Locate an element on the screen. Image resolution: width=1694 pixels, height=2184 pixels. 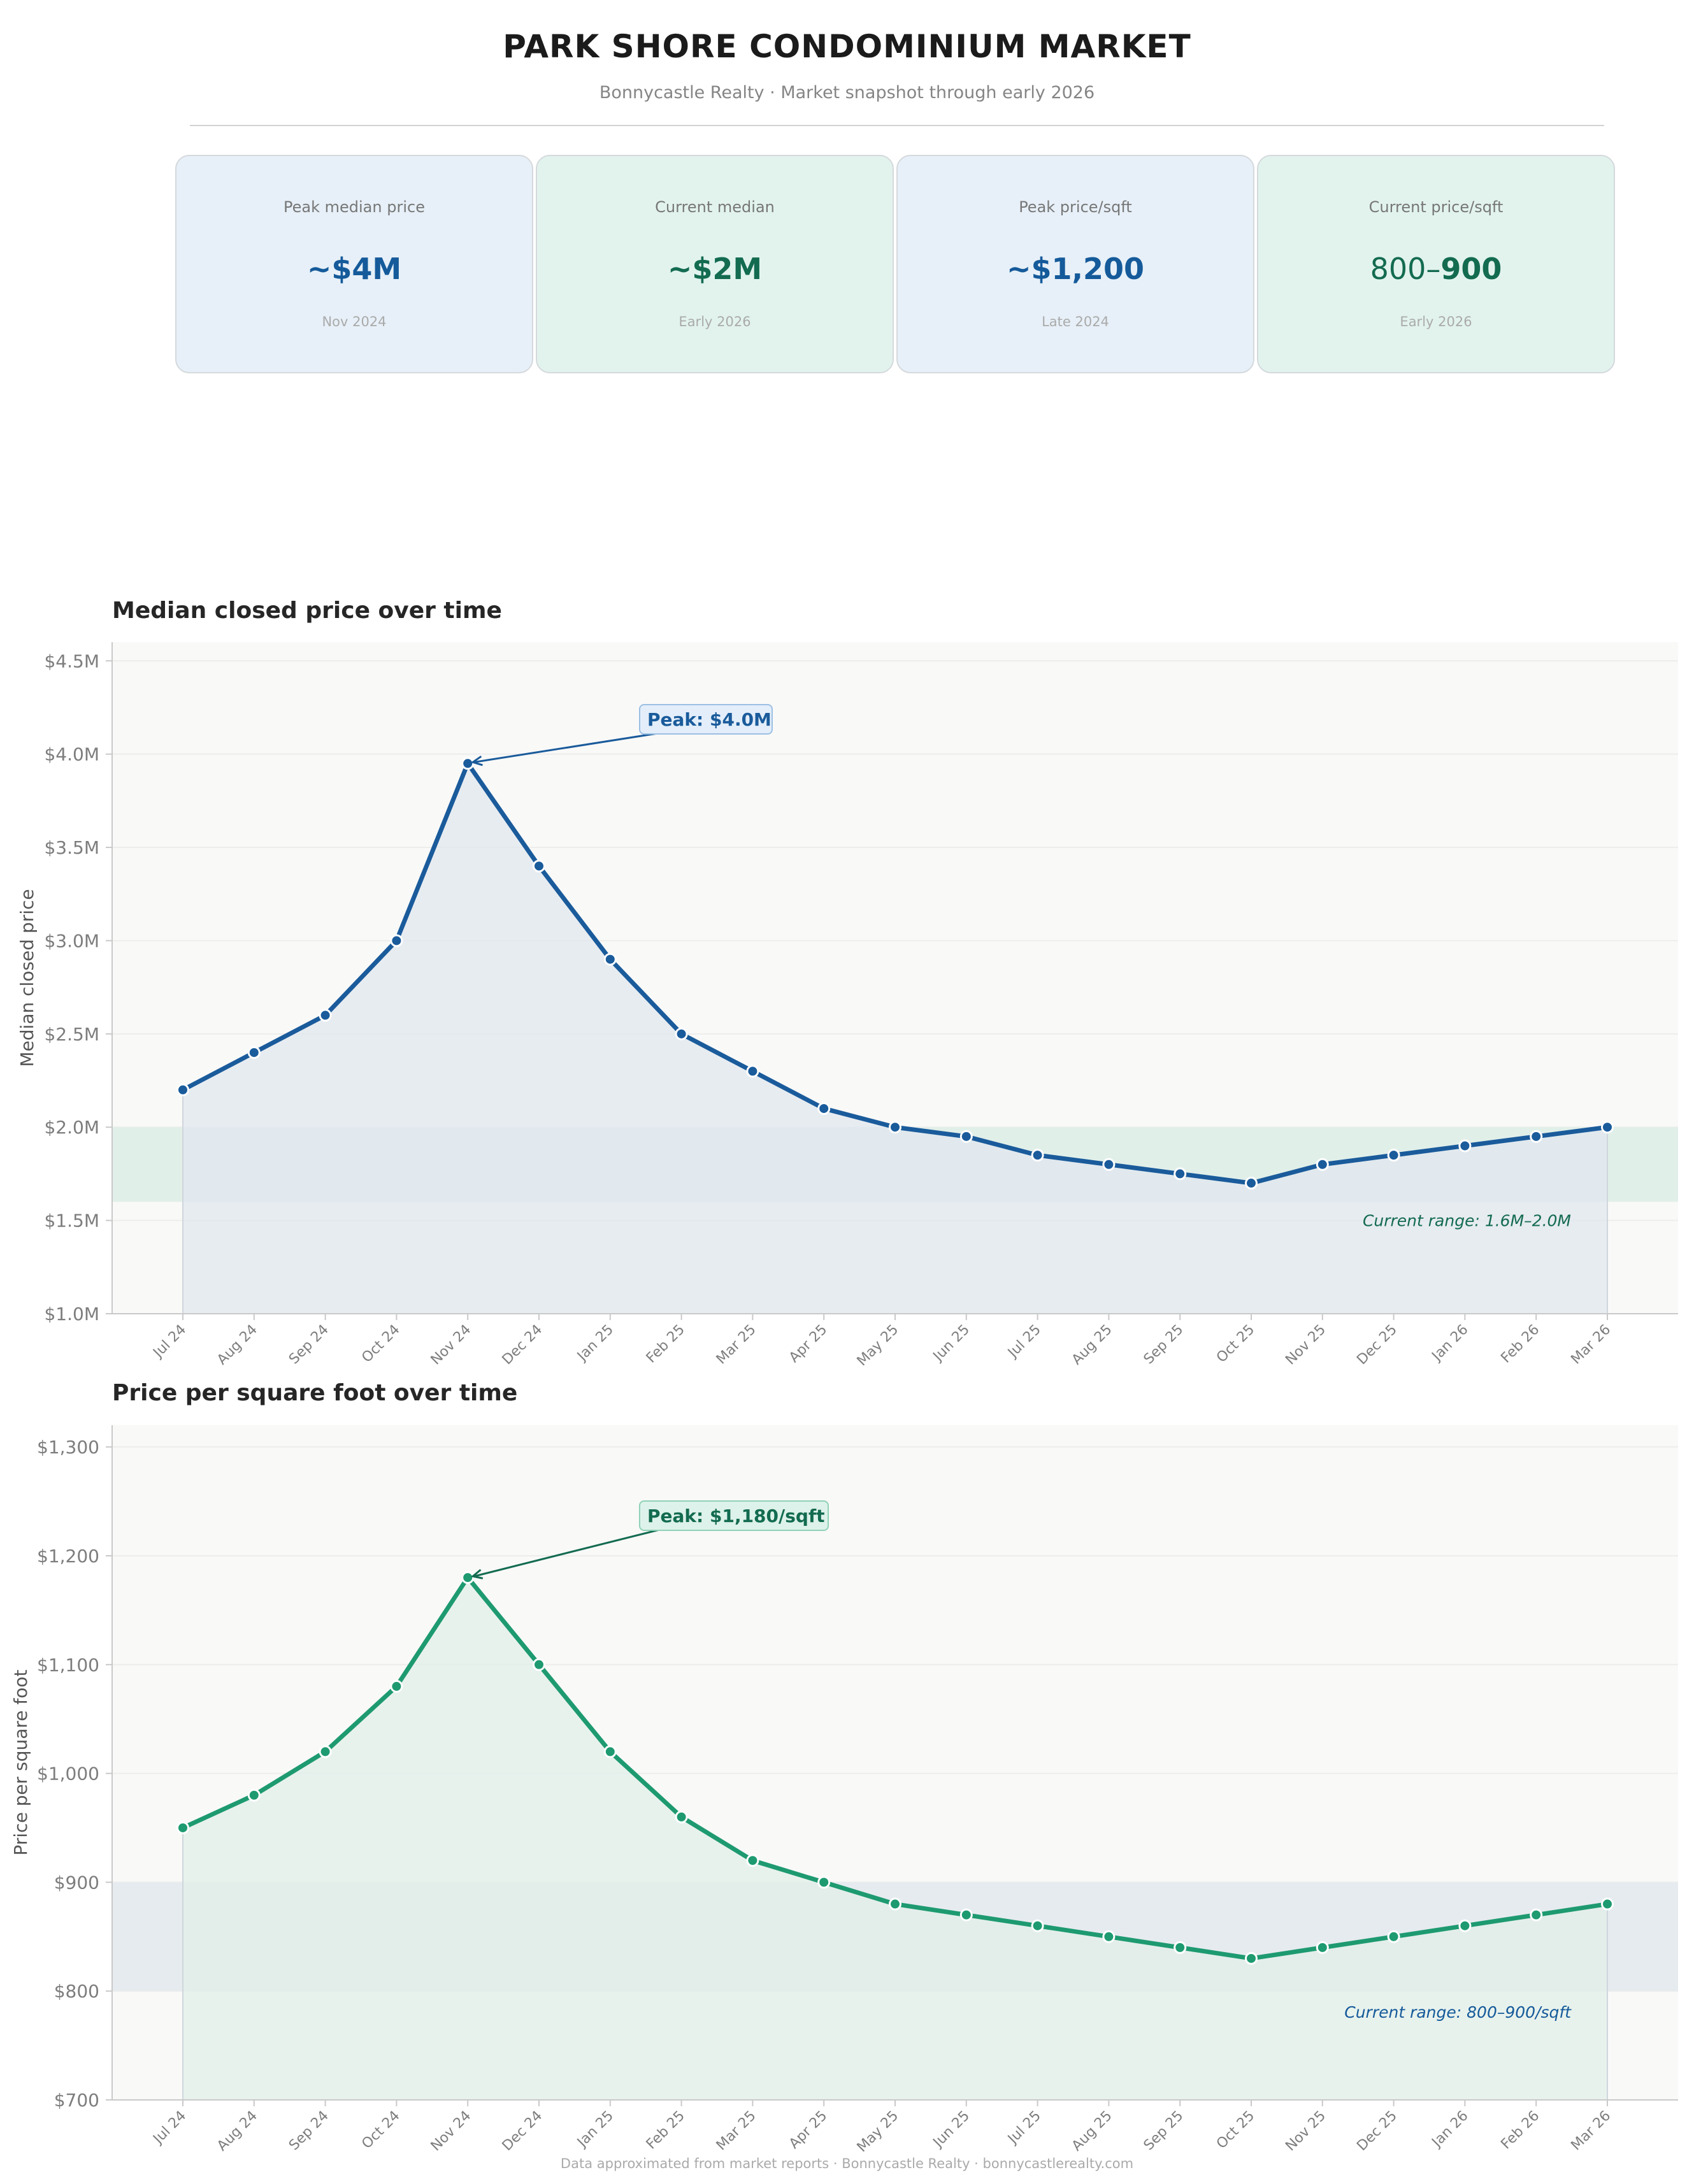
card-value: ~$4M is located at coordinates (354, 269).